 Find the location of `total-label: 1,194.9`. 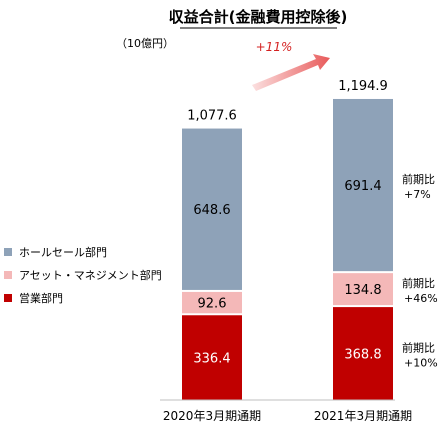

total-label: 1,194.9 is located at coordinates (363, 86).